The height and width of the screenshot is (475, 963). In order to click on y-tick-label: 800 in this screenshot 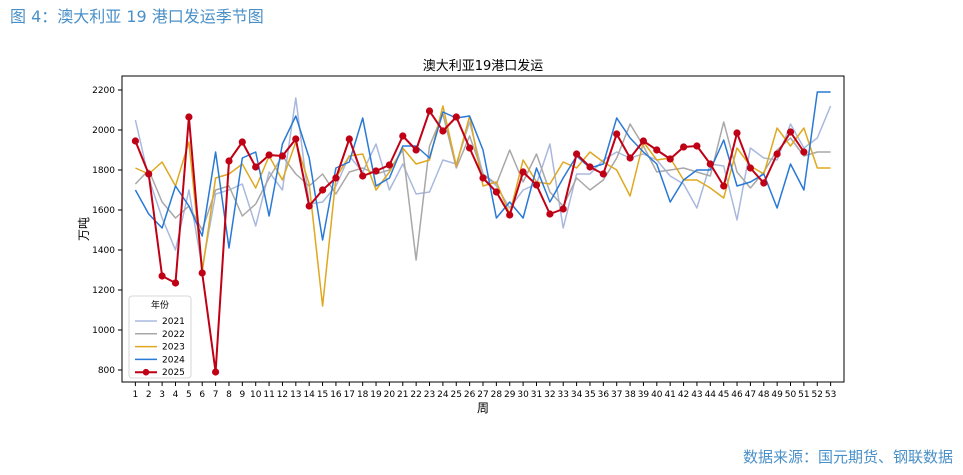, I will do `click(106, 371)`.